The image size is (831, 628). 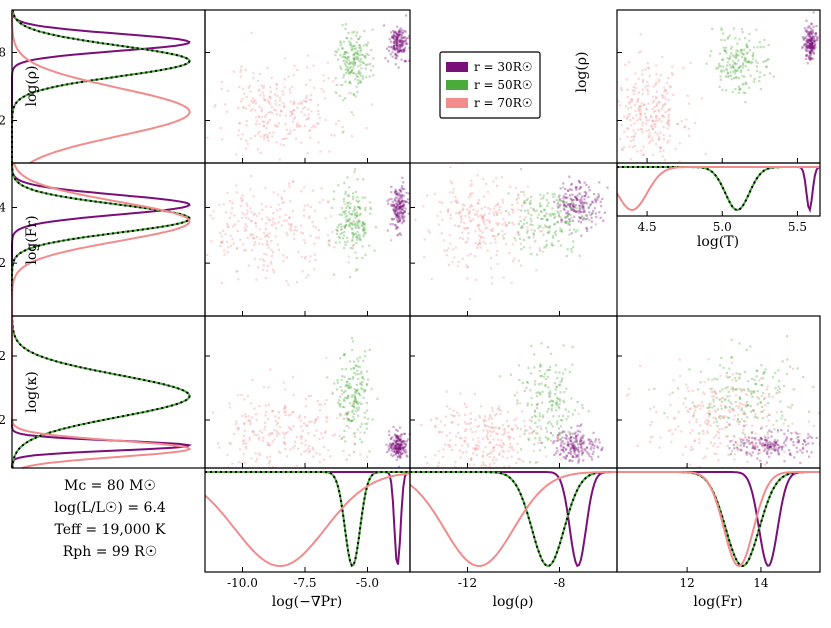 I want to click on scatter-panel-T-vs-rho, so click(x=718, y=87).